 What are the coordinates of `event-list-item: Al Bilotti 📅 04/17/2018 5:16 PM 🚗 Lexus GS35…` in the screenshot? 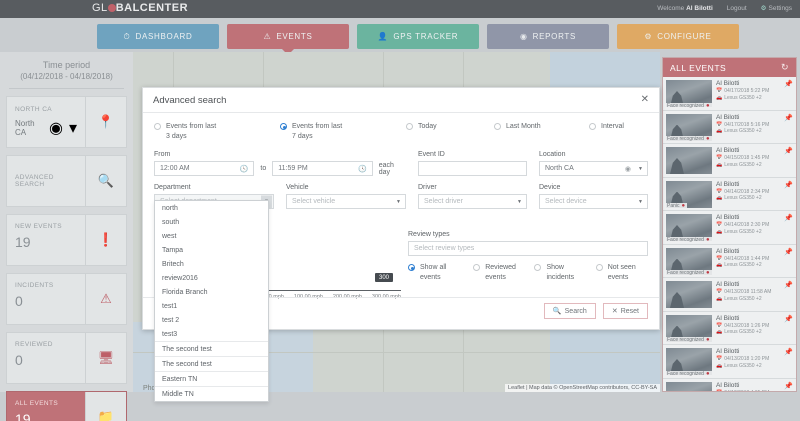 It's located at (729, 127).